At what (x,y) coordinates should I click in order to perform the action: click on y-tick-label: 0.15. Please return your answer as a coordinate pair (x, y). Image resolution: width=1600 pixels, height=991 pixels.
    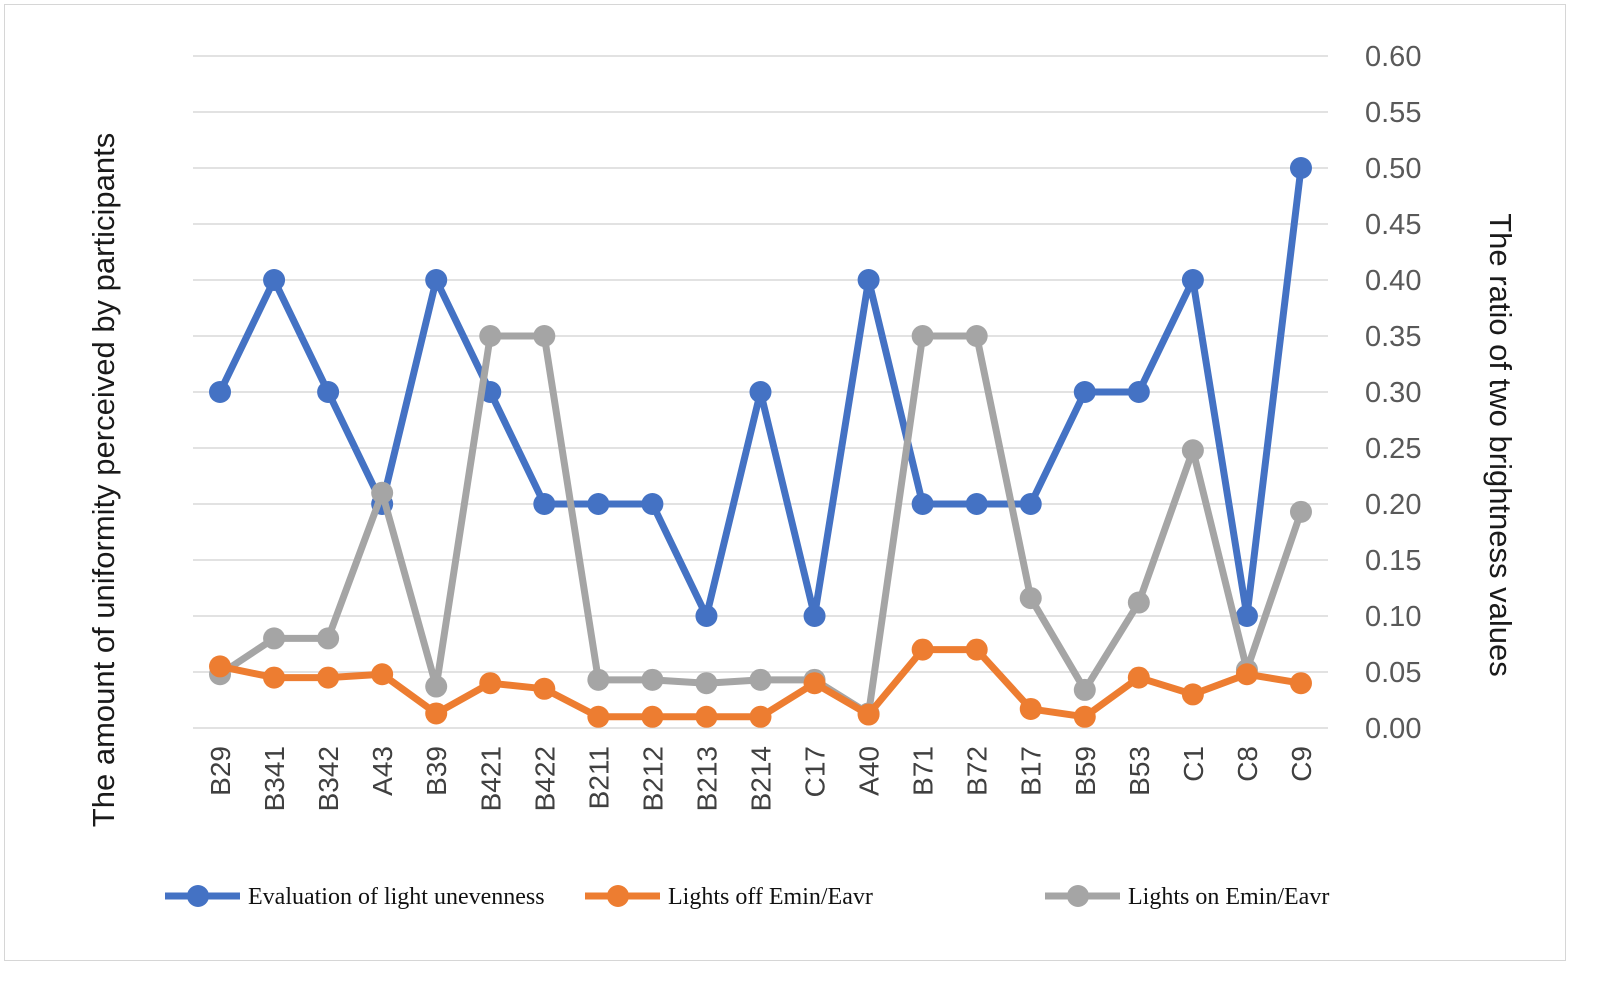
    Looking at the image, I should click on (1393, 561).